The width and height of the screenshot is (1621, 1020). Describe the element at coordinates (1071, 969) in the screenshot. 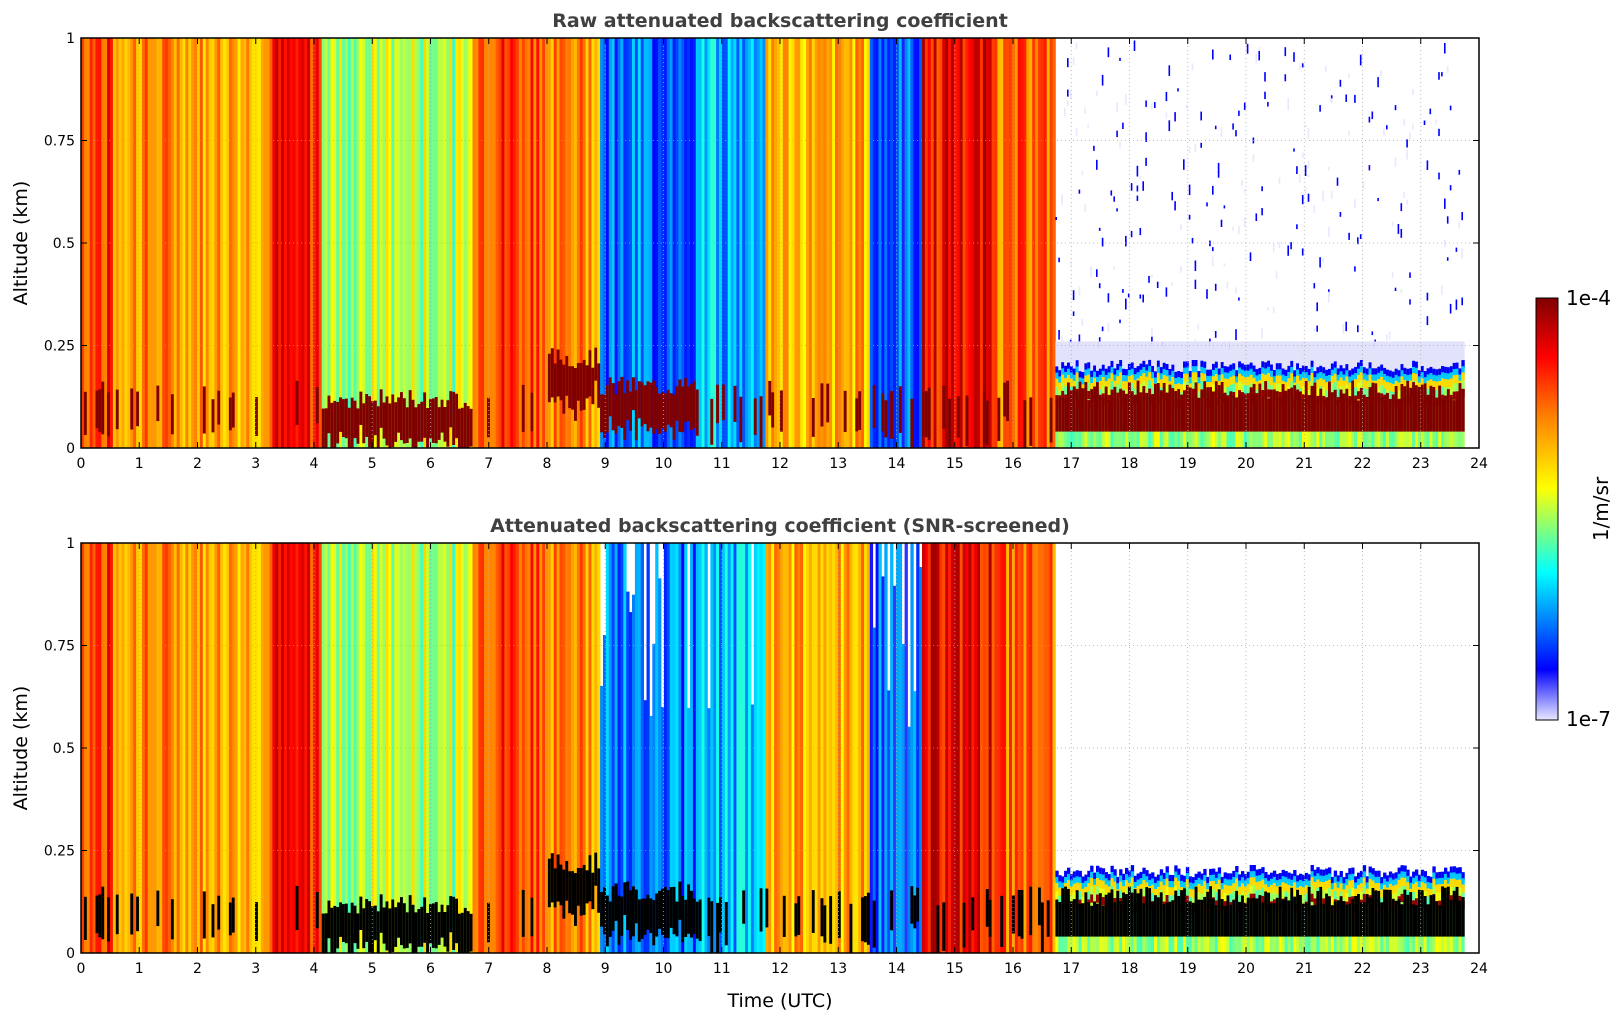

I see `x-tick-label: 17` at that location.